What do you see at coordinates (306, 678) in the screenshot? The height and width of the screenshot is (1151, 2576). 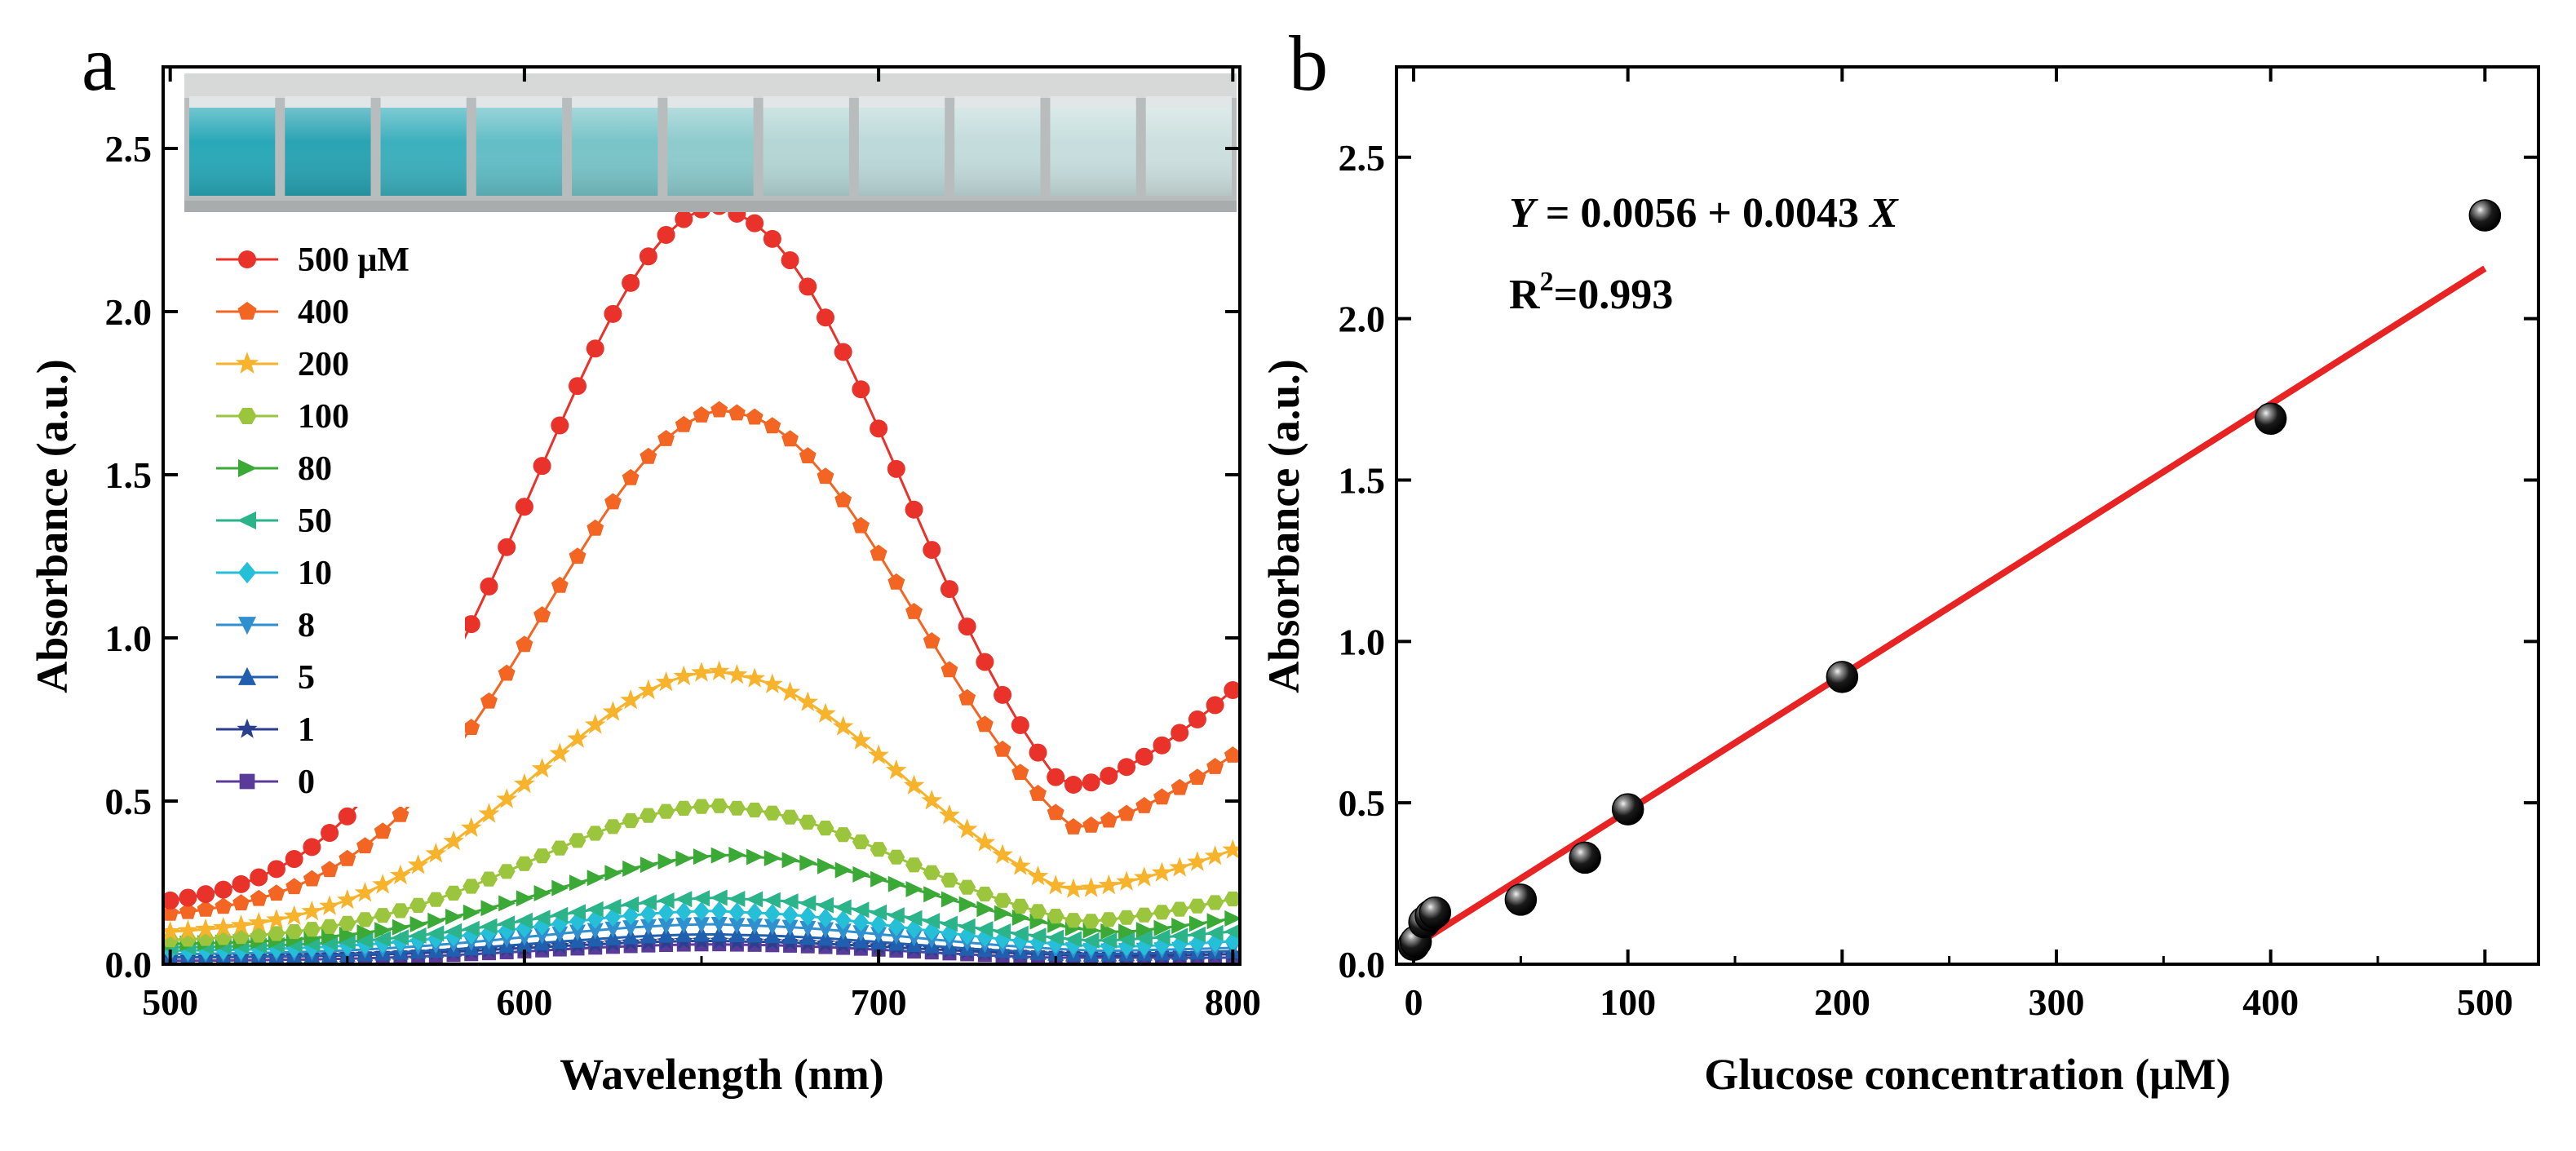 I see `legend-label: 5` at bounding box center [306, 678].